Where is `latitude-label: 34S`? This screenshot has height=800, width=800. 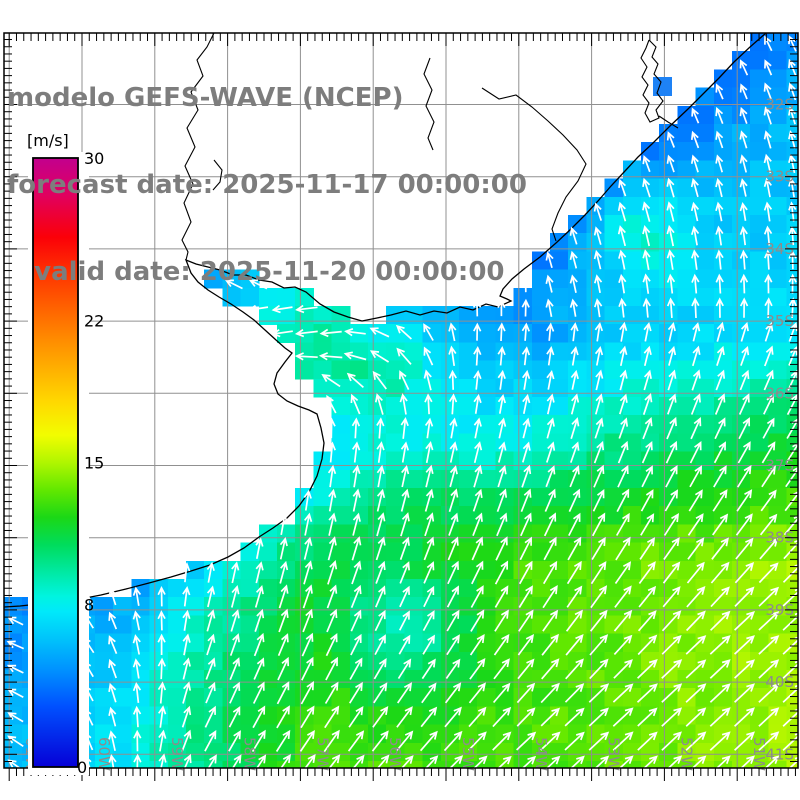 latitude-label: 34S is located at coordinates (779, 249).